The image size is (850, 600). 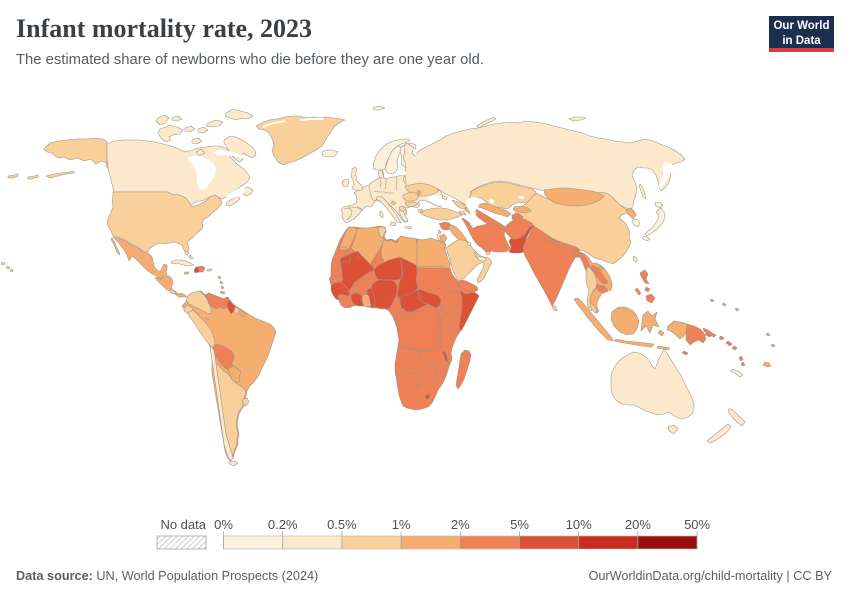 I want to click on svg-text: 0.2%, so click(x=283, y=524).